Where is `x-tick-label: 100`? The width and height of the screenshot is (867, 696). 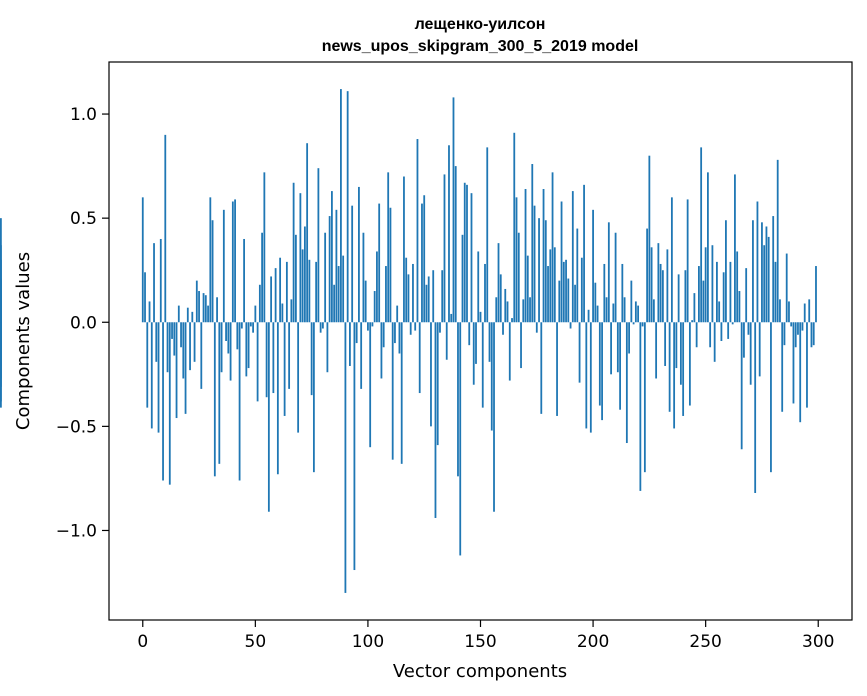
x-tick-label: 100 is located at coordinates (368, 642).